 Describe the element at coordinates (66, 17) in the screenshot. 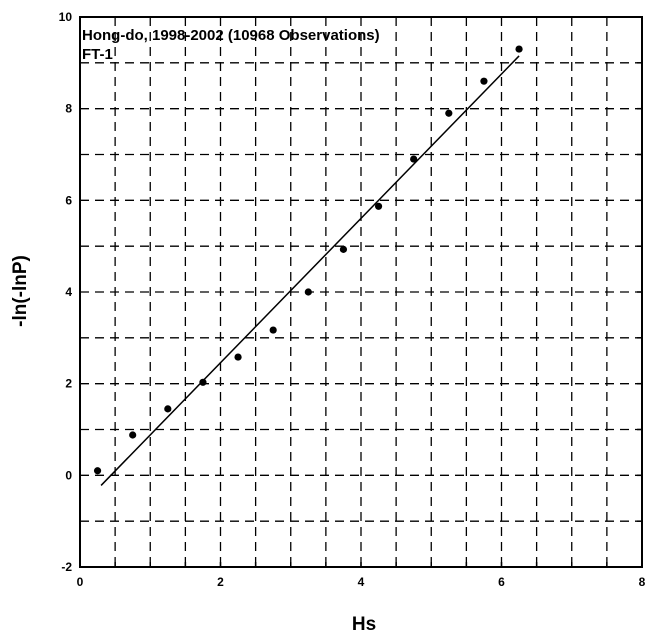

I see `y-tick-label: 10` at that location.